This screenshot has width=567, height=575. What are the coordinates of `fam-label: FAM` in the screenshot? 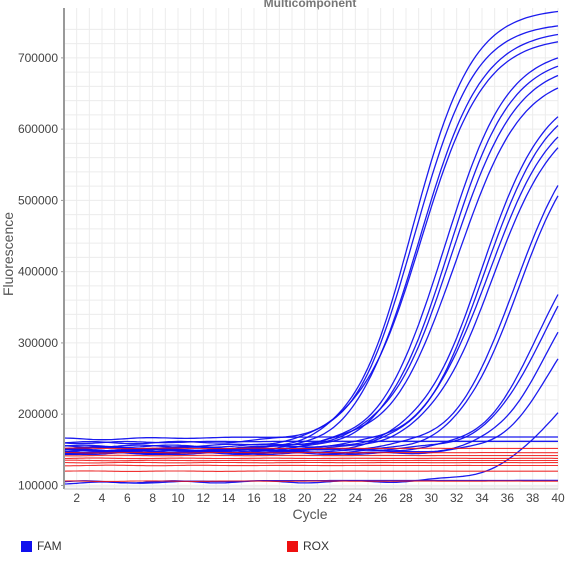 It's located at (49, 546).